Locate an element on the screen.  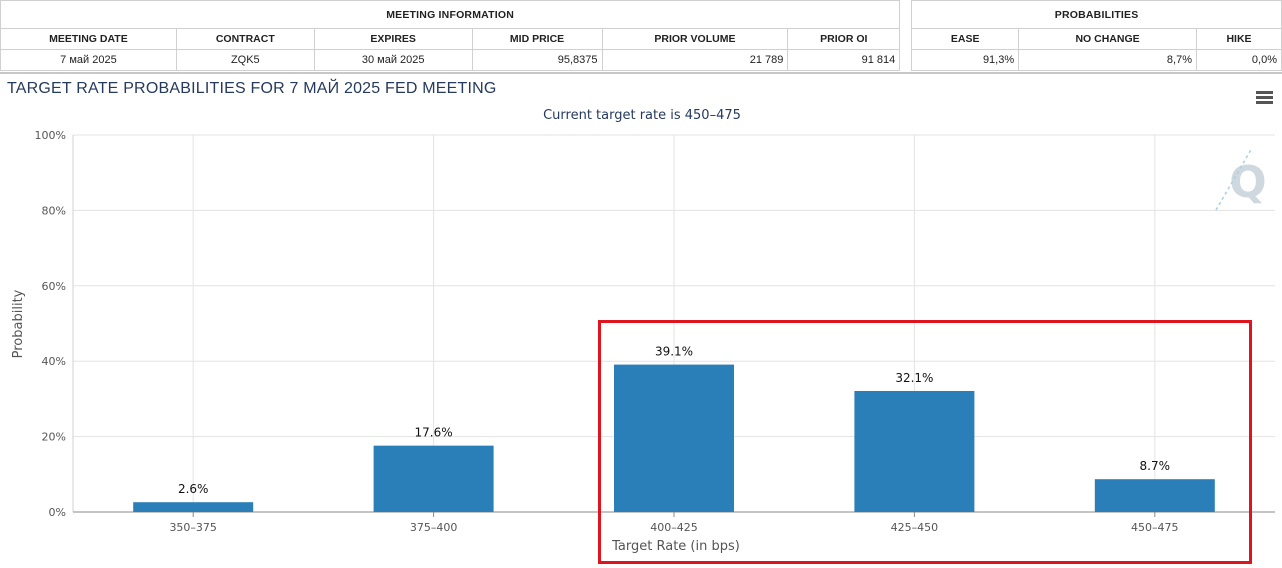
cell-meeting-date: 7 май 2025 is located at coordinates (88, 60).